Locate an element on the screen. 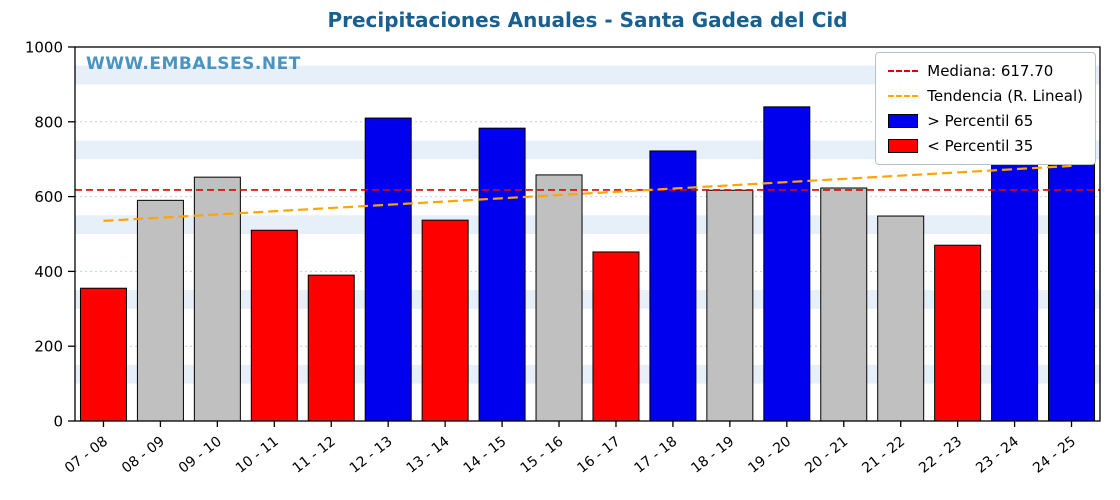 The height and width of the screenshot is (500, 1120). legend-high-label: > Percentil 65 is located at coordinates (980, 121).